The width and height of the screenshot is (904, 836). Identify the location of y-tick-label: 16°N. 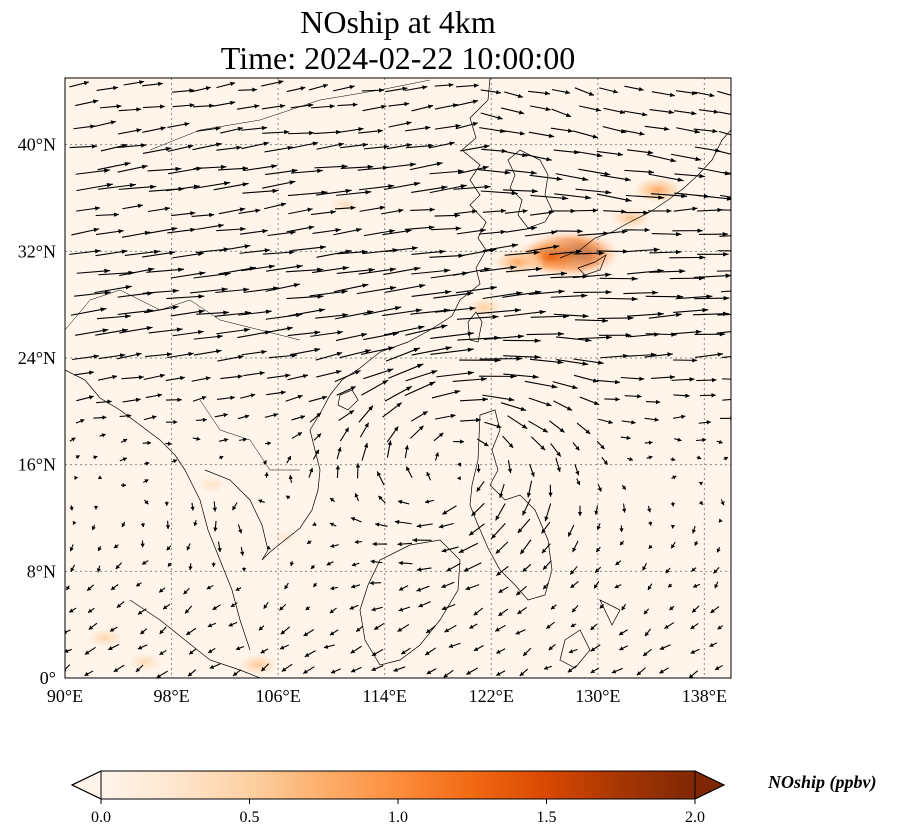
(37, 465).